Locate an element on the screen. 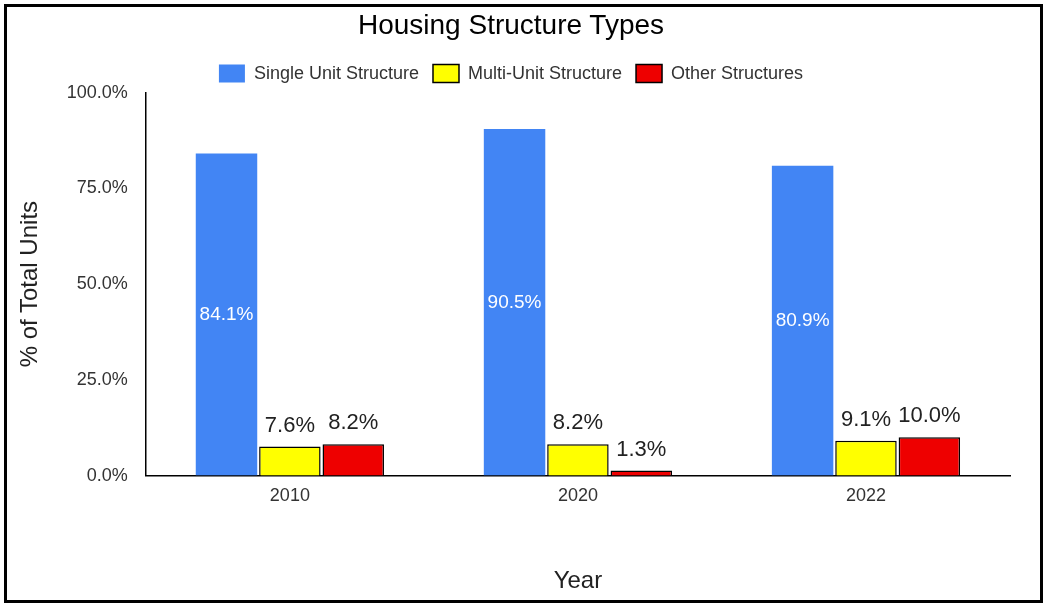 This screenshot has width=1045, height=604. y-tick-label: 75.0% is located at coordinates (102, 187).